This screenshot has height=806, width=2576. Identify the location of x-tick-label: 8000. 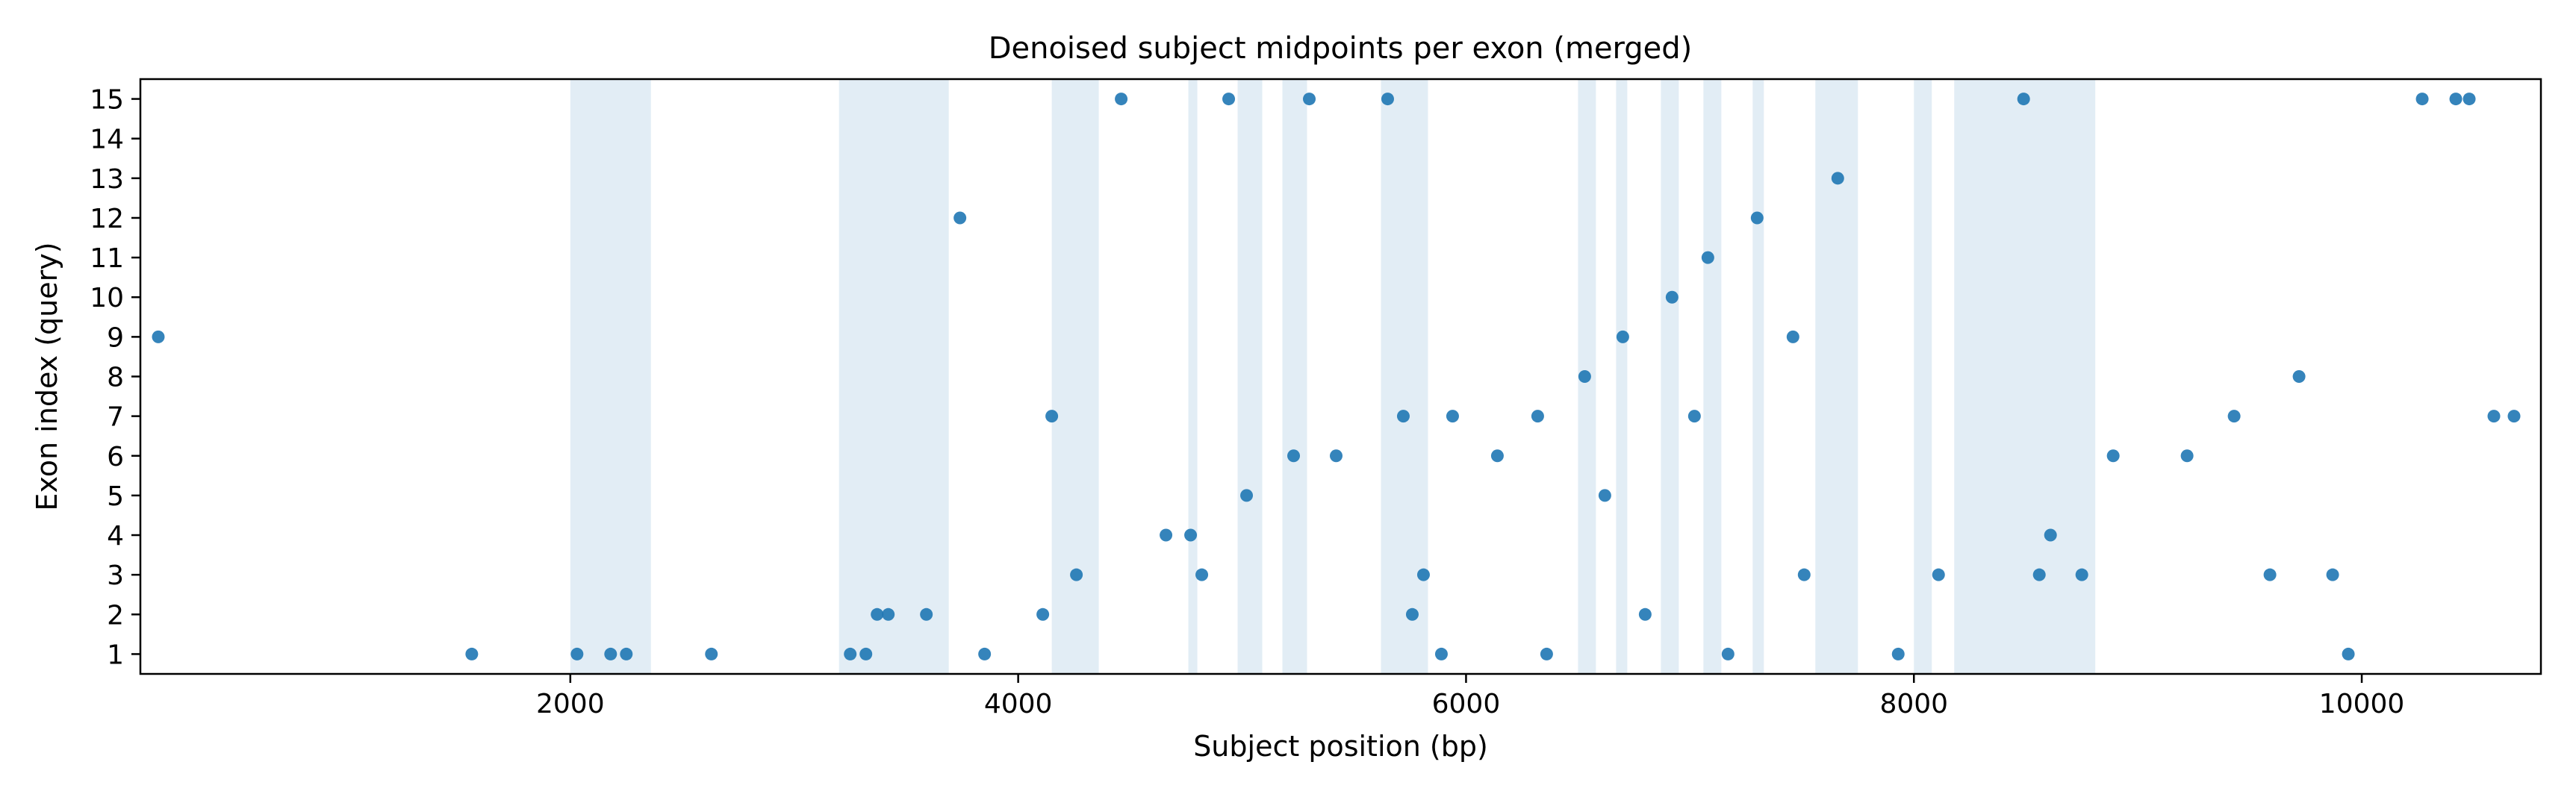
(1913, 704).